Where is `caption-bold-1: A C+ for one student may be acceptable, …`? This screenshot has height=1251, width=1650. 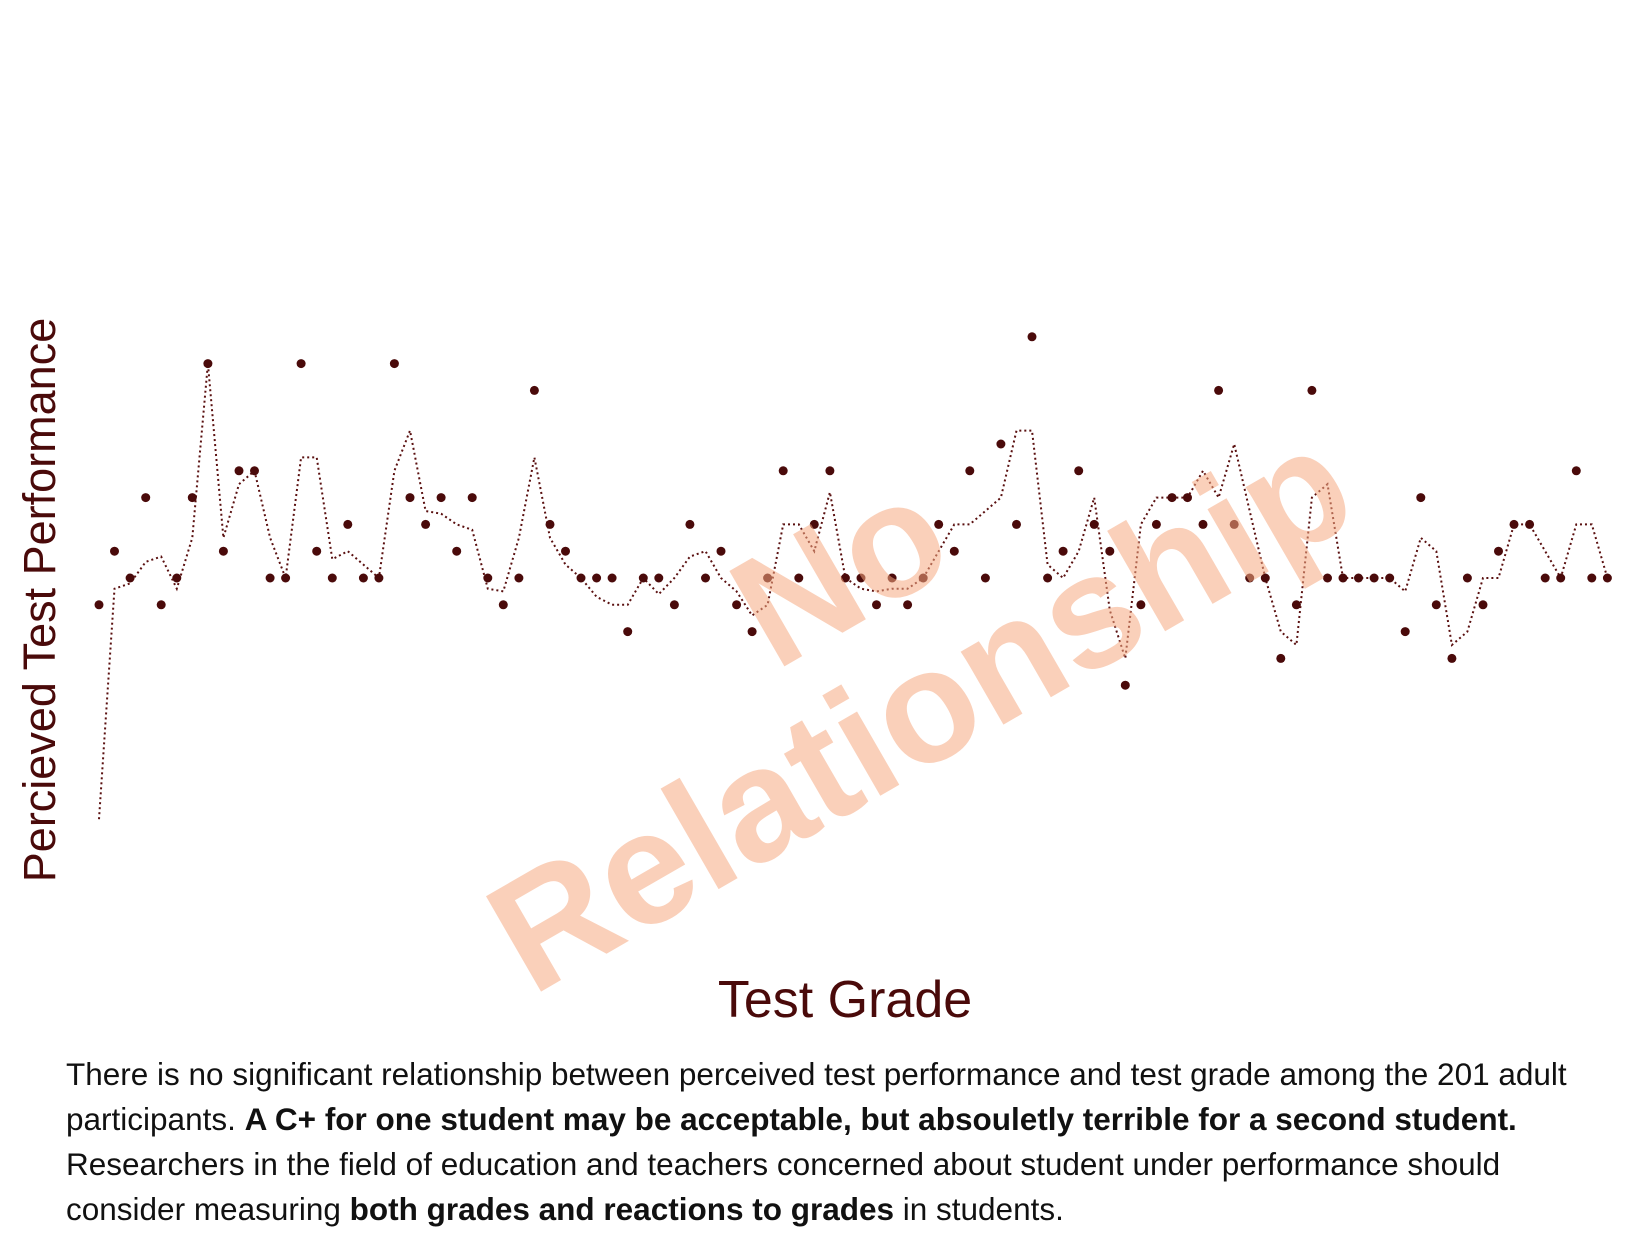
caption-bold-1: A C+ for one student may be acceptable, … is located at coordinates (880, 1119).